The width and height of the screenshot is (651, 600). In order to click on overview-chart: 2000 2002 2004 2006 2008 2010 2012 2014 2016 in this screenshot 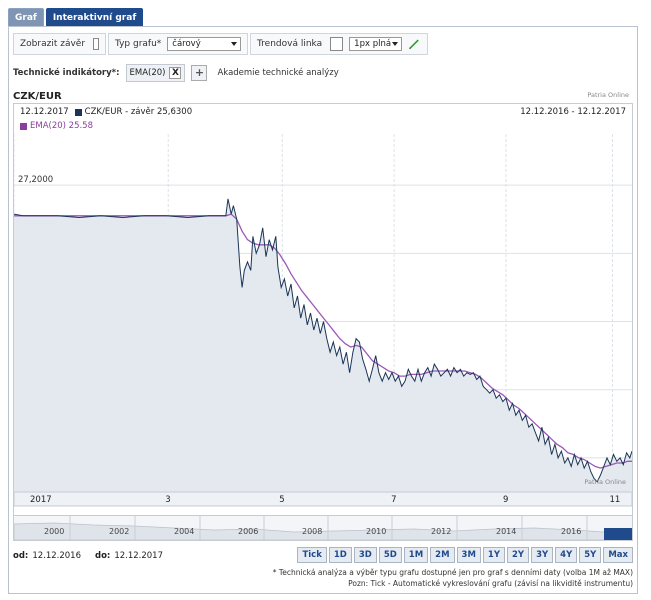, I will do `click(323, 528)`.